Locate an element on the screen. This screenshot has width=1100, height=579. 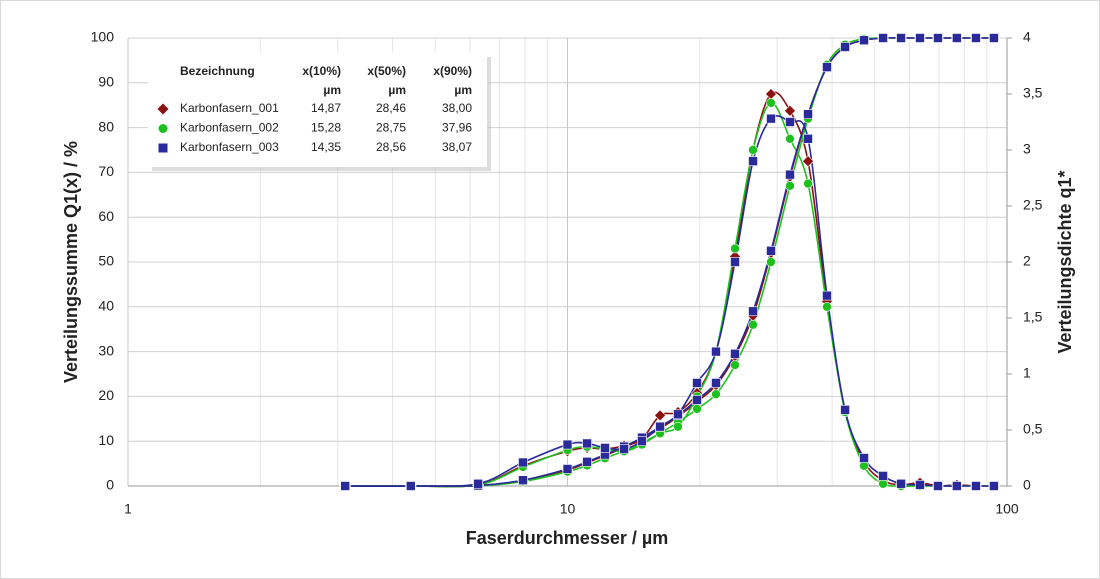
legend-value: 28,75 is located at coordinates (391, 128).